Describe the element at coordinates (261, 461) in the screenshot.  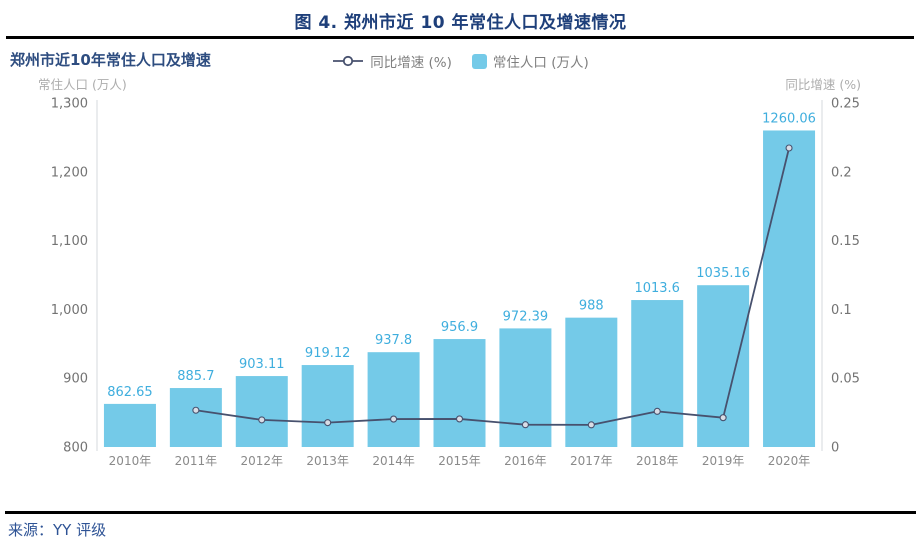
I see `x-tick-label: 2012年` at that location.